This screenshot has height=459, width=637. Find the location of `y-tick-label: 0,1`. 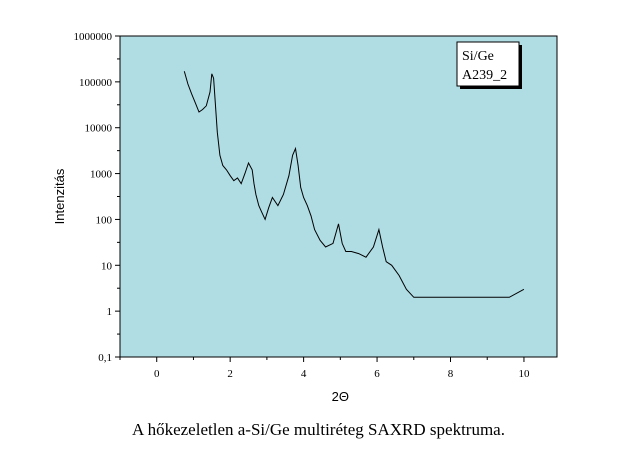

y-tick-label: 0,1 is located at coordinates (105, 358).